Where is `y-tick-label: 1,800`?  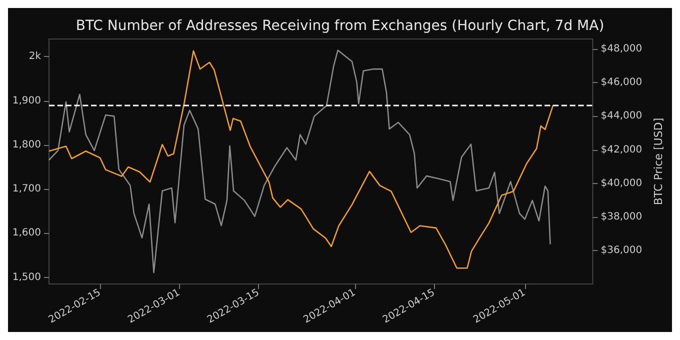
y-tick-label: 1,800 is located at coordinates (26, 144).